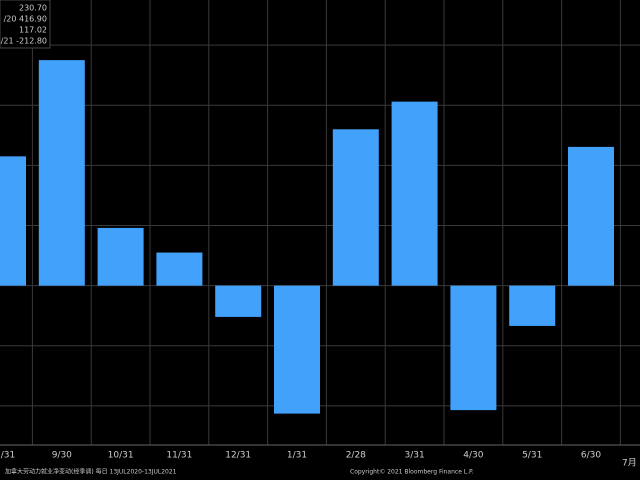 Image resolution: width=640 pixels, height=480 pixels. What do you see at coordinates (121, 456) in the screenshot?
I see `x-tick-label: 10/31` at bounding box center [121, 456].